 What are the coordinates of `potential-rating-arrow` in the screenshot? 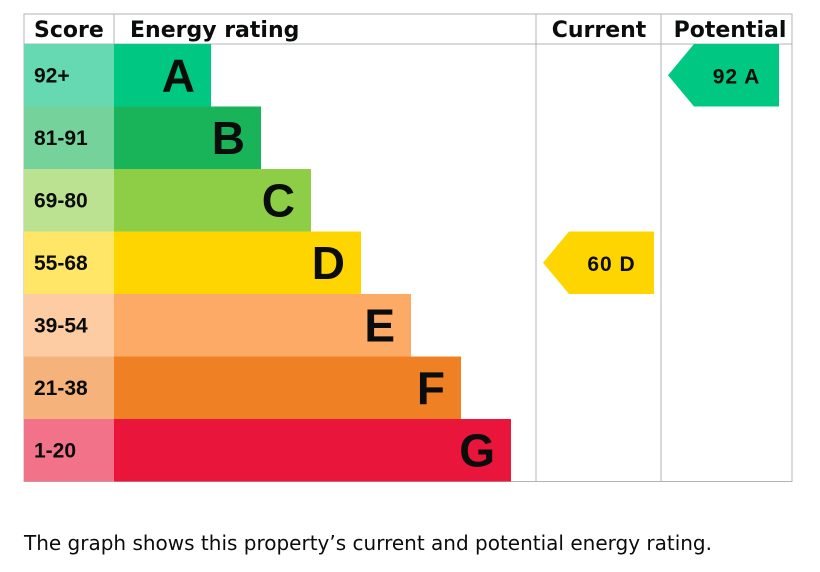 It's located at (723, 75).